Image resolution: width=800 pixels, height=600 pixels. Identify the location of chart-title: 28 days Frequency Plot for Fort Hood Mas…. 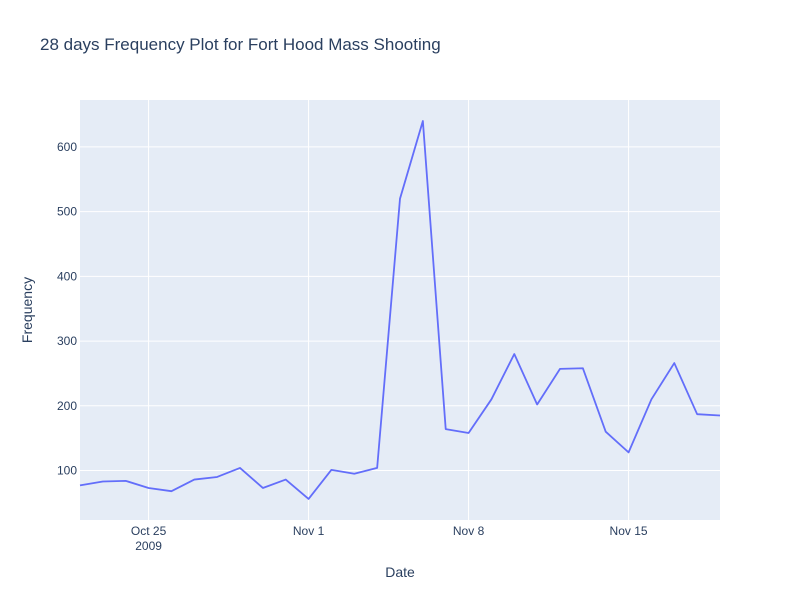
(240, 44).